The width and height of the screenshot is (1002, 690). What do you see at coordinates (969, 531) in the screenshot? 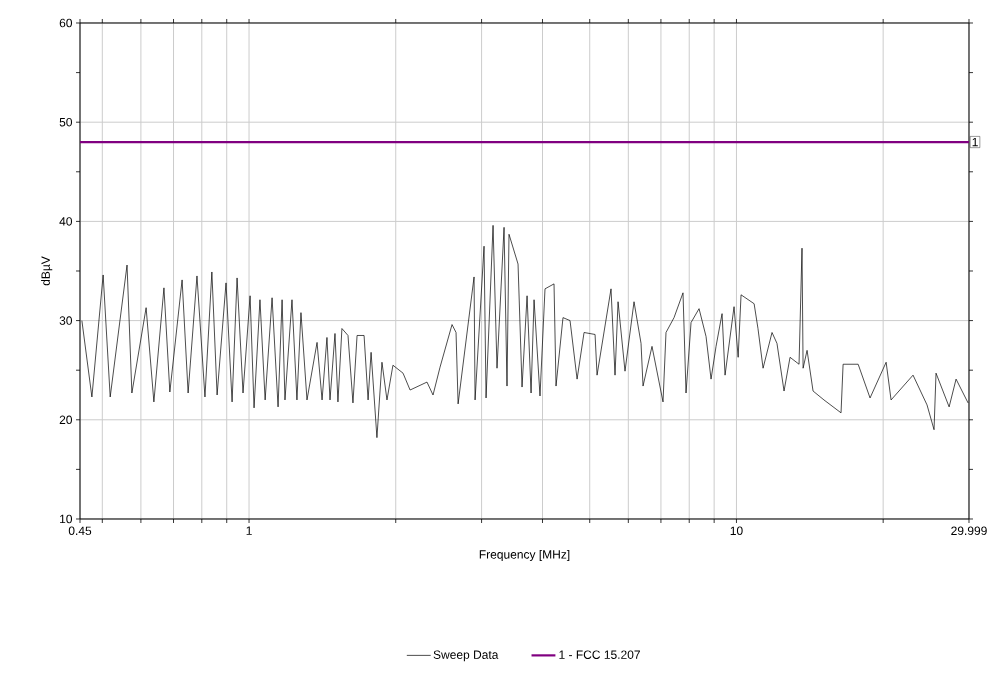
I see `x-tick-label: 29.999` at bounding box center [969, 531].